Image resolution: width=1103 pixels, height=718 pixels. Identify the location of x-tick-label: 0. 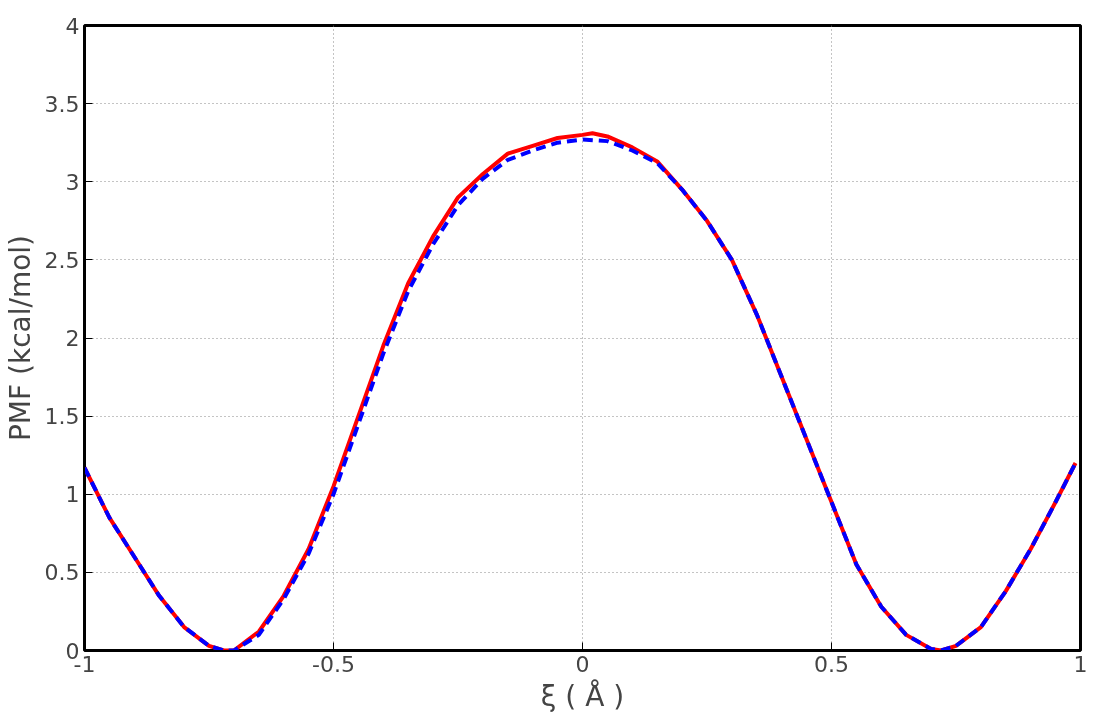
(582, 664).